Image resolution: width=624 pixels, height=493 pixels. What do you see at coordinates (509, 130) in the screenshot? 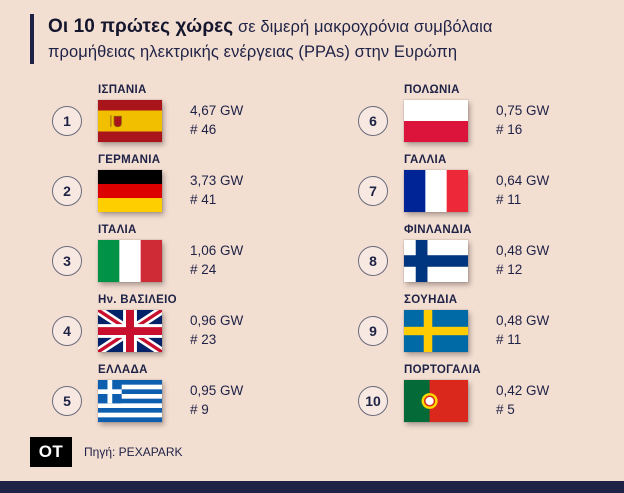
I see `ppa-count: # 16` at bounding box center [509, 130].